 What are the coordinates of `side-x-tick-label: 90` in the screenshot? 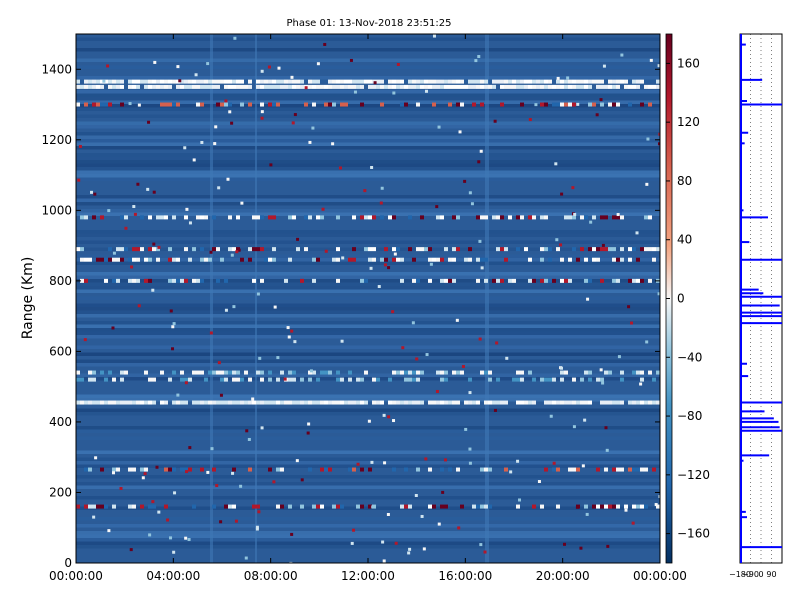 It's located at (771, 574).